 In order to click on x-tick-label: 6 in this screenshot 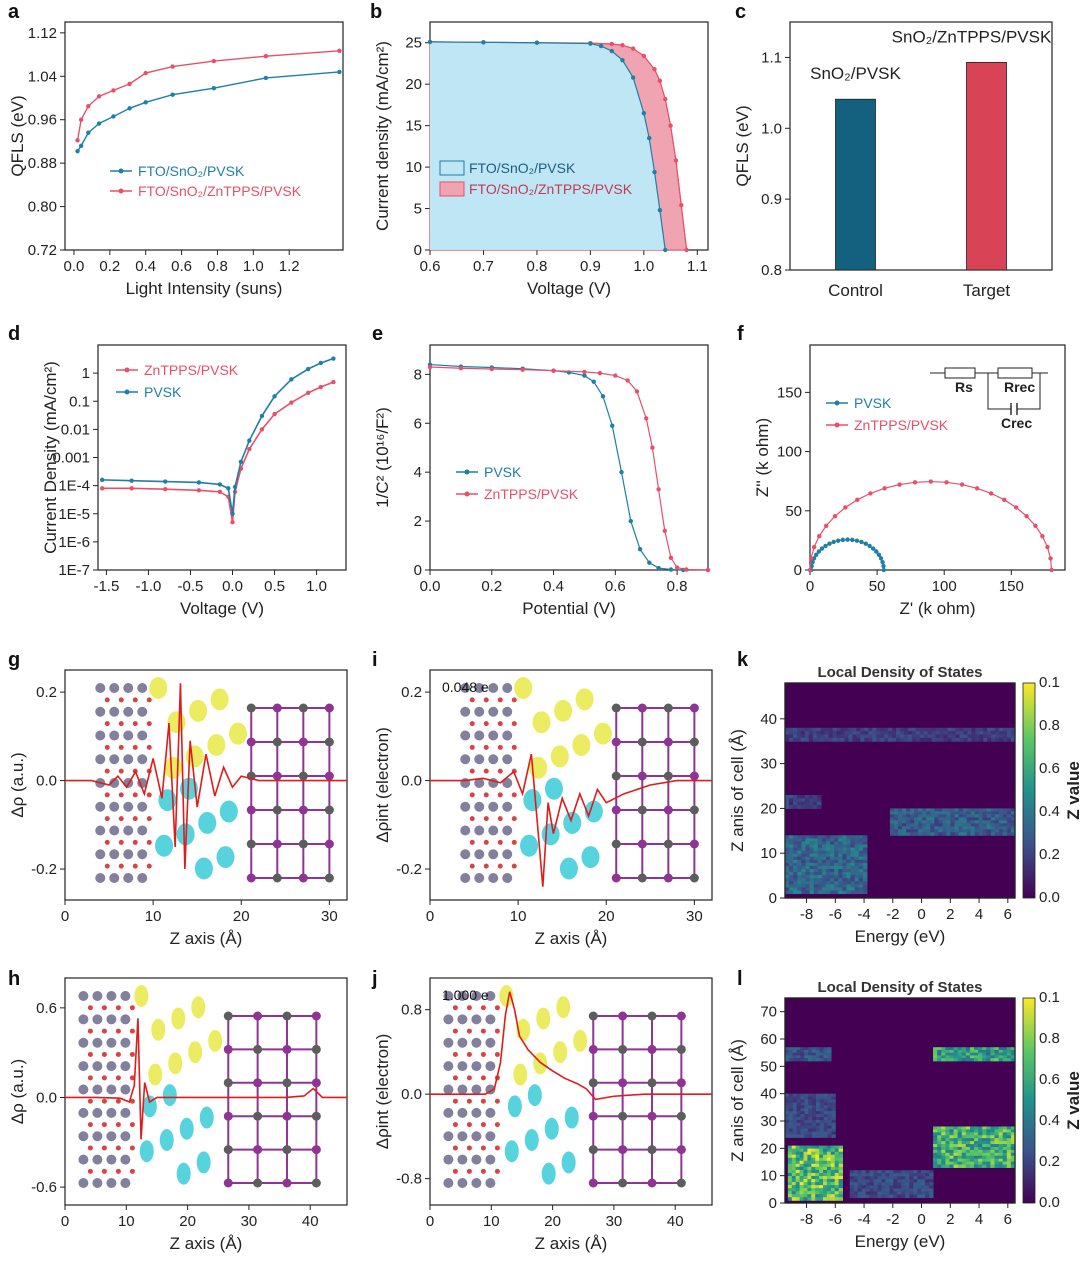, I will do `click(1008, 1219)`.